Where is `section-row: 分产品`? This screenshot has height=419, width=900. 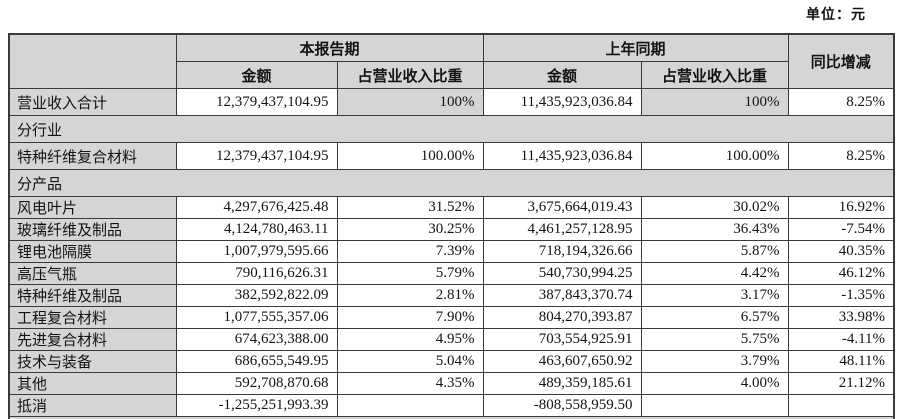 section-row: 分产品 is located at coordinates (451, 183).